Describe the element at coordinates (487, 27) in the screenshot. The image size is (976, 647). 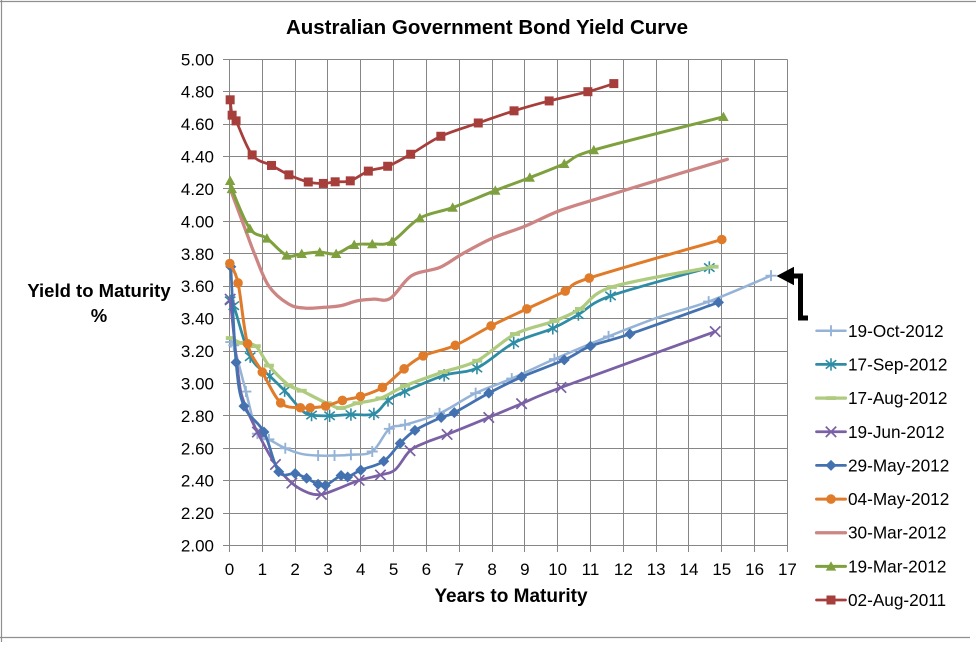
I see `svg-text:Australian Government Bond Yie: Australian Government Bond Yield Curve` at that location.